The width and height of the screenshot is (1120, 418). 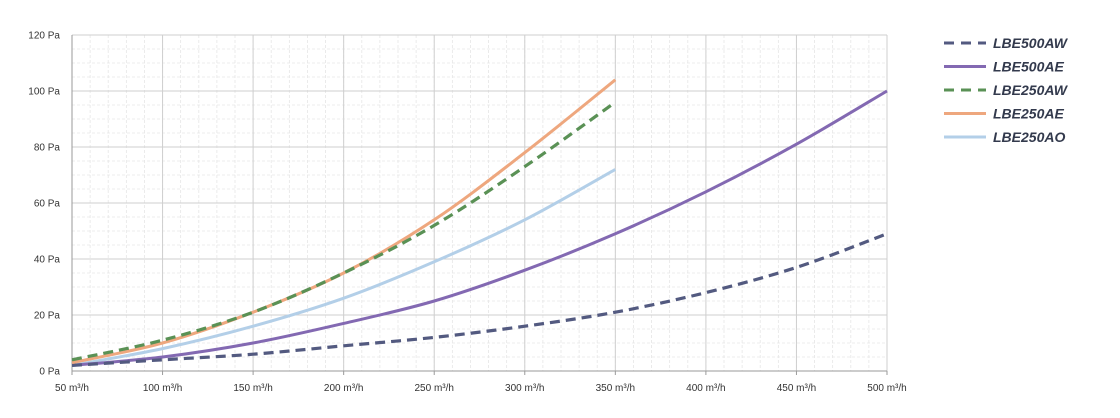 I want to click on y-tick-label: 100 Pa, so click(x=44, y=92).